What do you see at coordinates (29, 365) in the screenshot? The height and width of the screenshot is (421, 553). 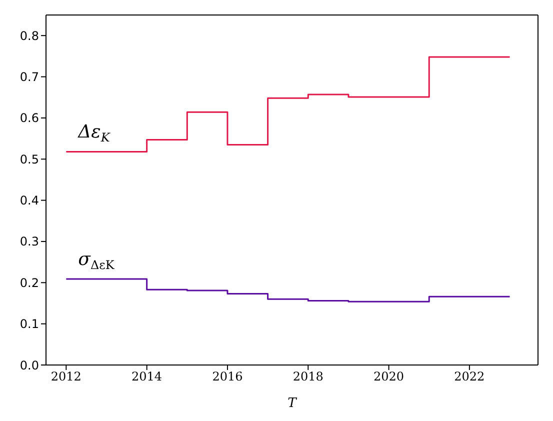 I see `y-tick-label: 0.0` at bounding box center [29, 365].